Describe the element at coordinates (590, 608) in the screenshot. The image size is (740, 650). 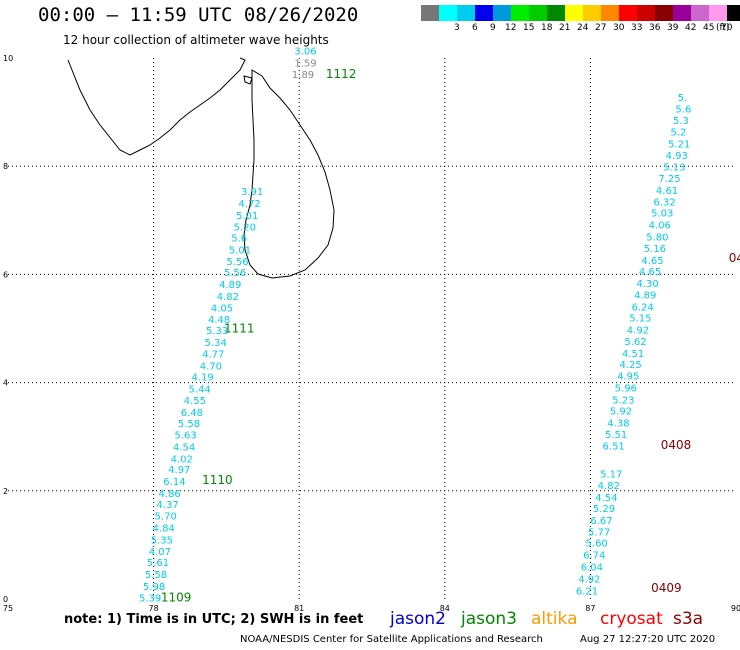
I see `x-tick-label: 87` at that location.